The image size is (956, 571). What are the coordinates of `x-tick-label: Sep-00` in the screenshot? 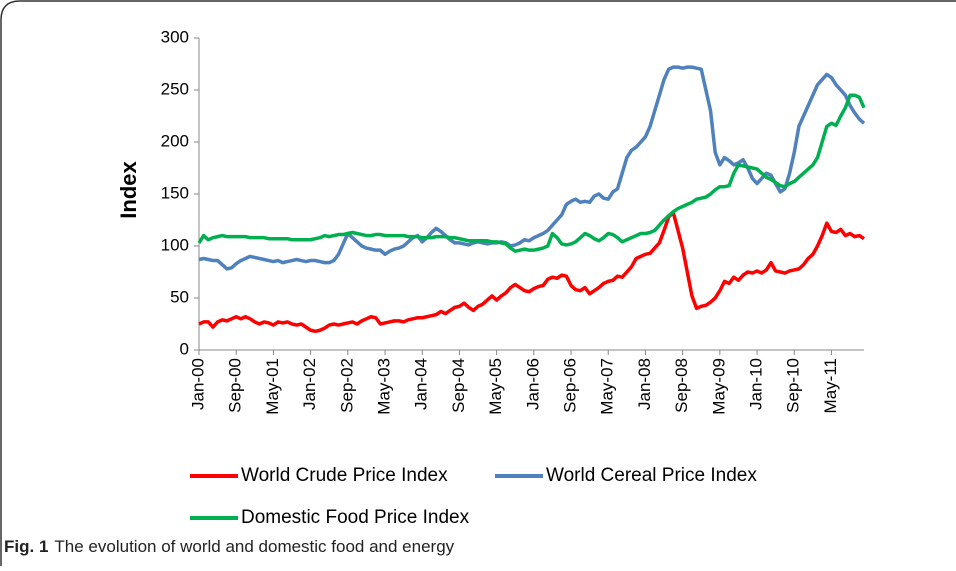 It's located at (235, 385).